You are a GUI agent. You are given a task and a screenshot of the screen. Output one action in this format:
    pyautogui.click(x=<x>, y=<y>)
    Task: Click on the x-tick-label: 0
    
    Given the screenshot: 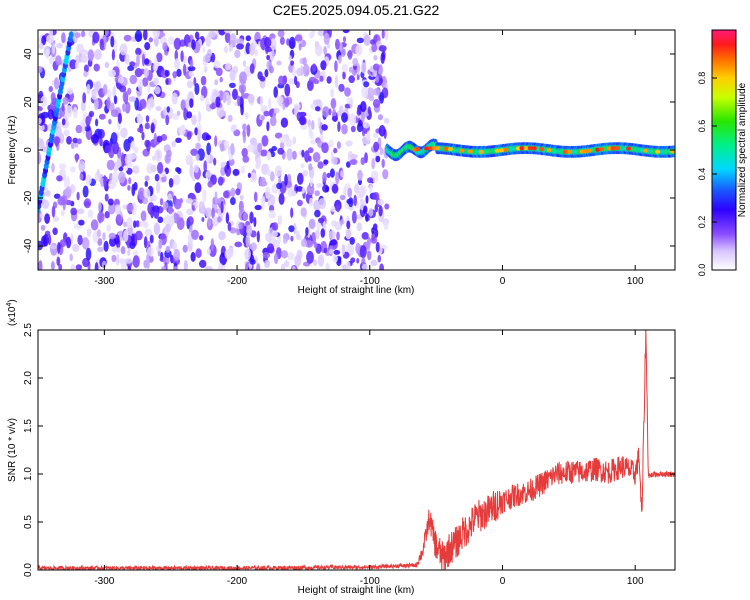 What is the action you would take?
    pyautogui.click(x=503, y=281)
    